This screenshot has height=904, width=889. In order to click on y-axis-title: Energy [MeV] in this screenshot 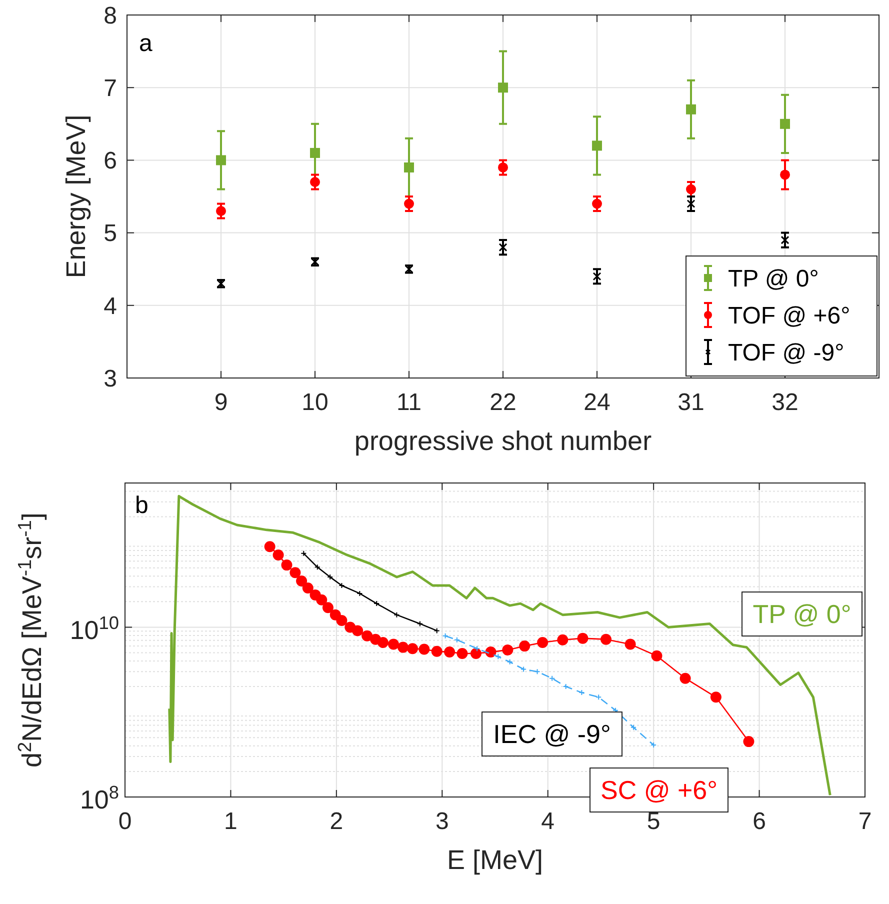, I will do `click(76, 196)`.